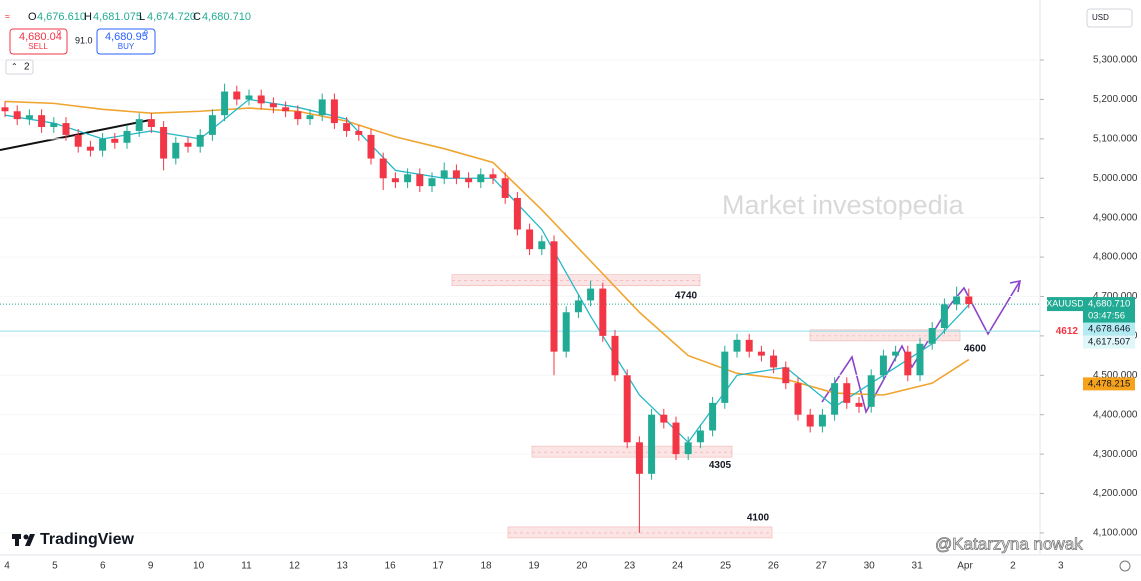 This screenshot has width=1141, height=581. I want to click on x-tick-label: 4, so click(7, 566).